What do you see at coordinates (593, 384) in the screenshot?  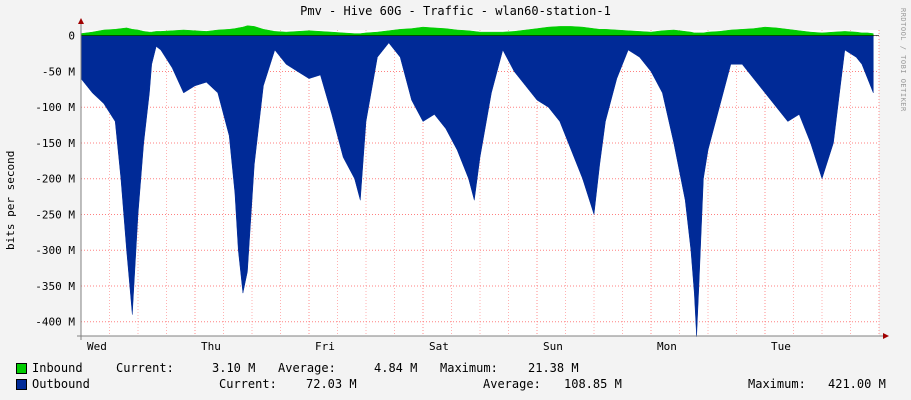 I see `legend-outbound-average: 108.85 M` at bounding box center [593, 384].